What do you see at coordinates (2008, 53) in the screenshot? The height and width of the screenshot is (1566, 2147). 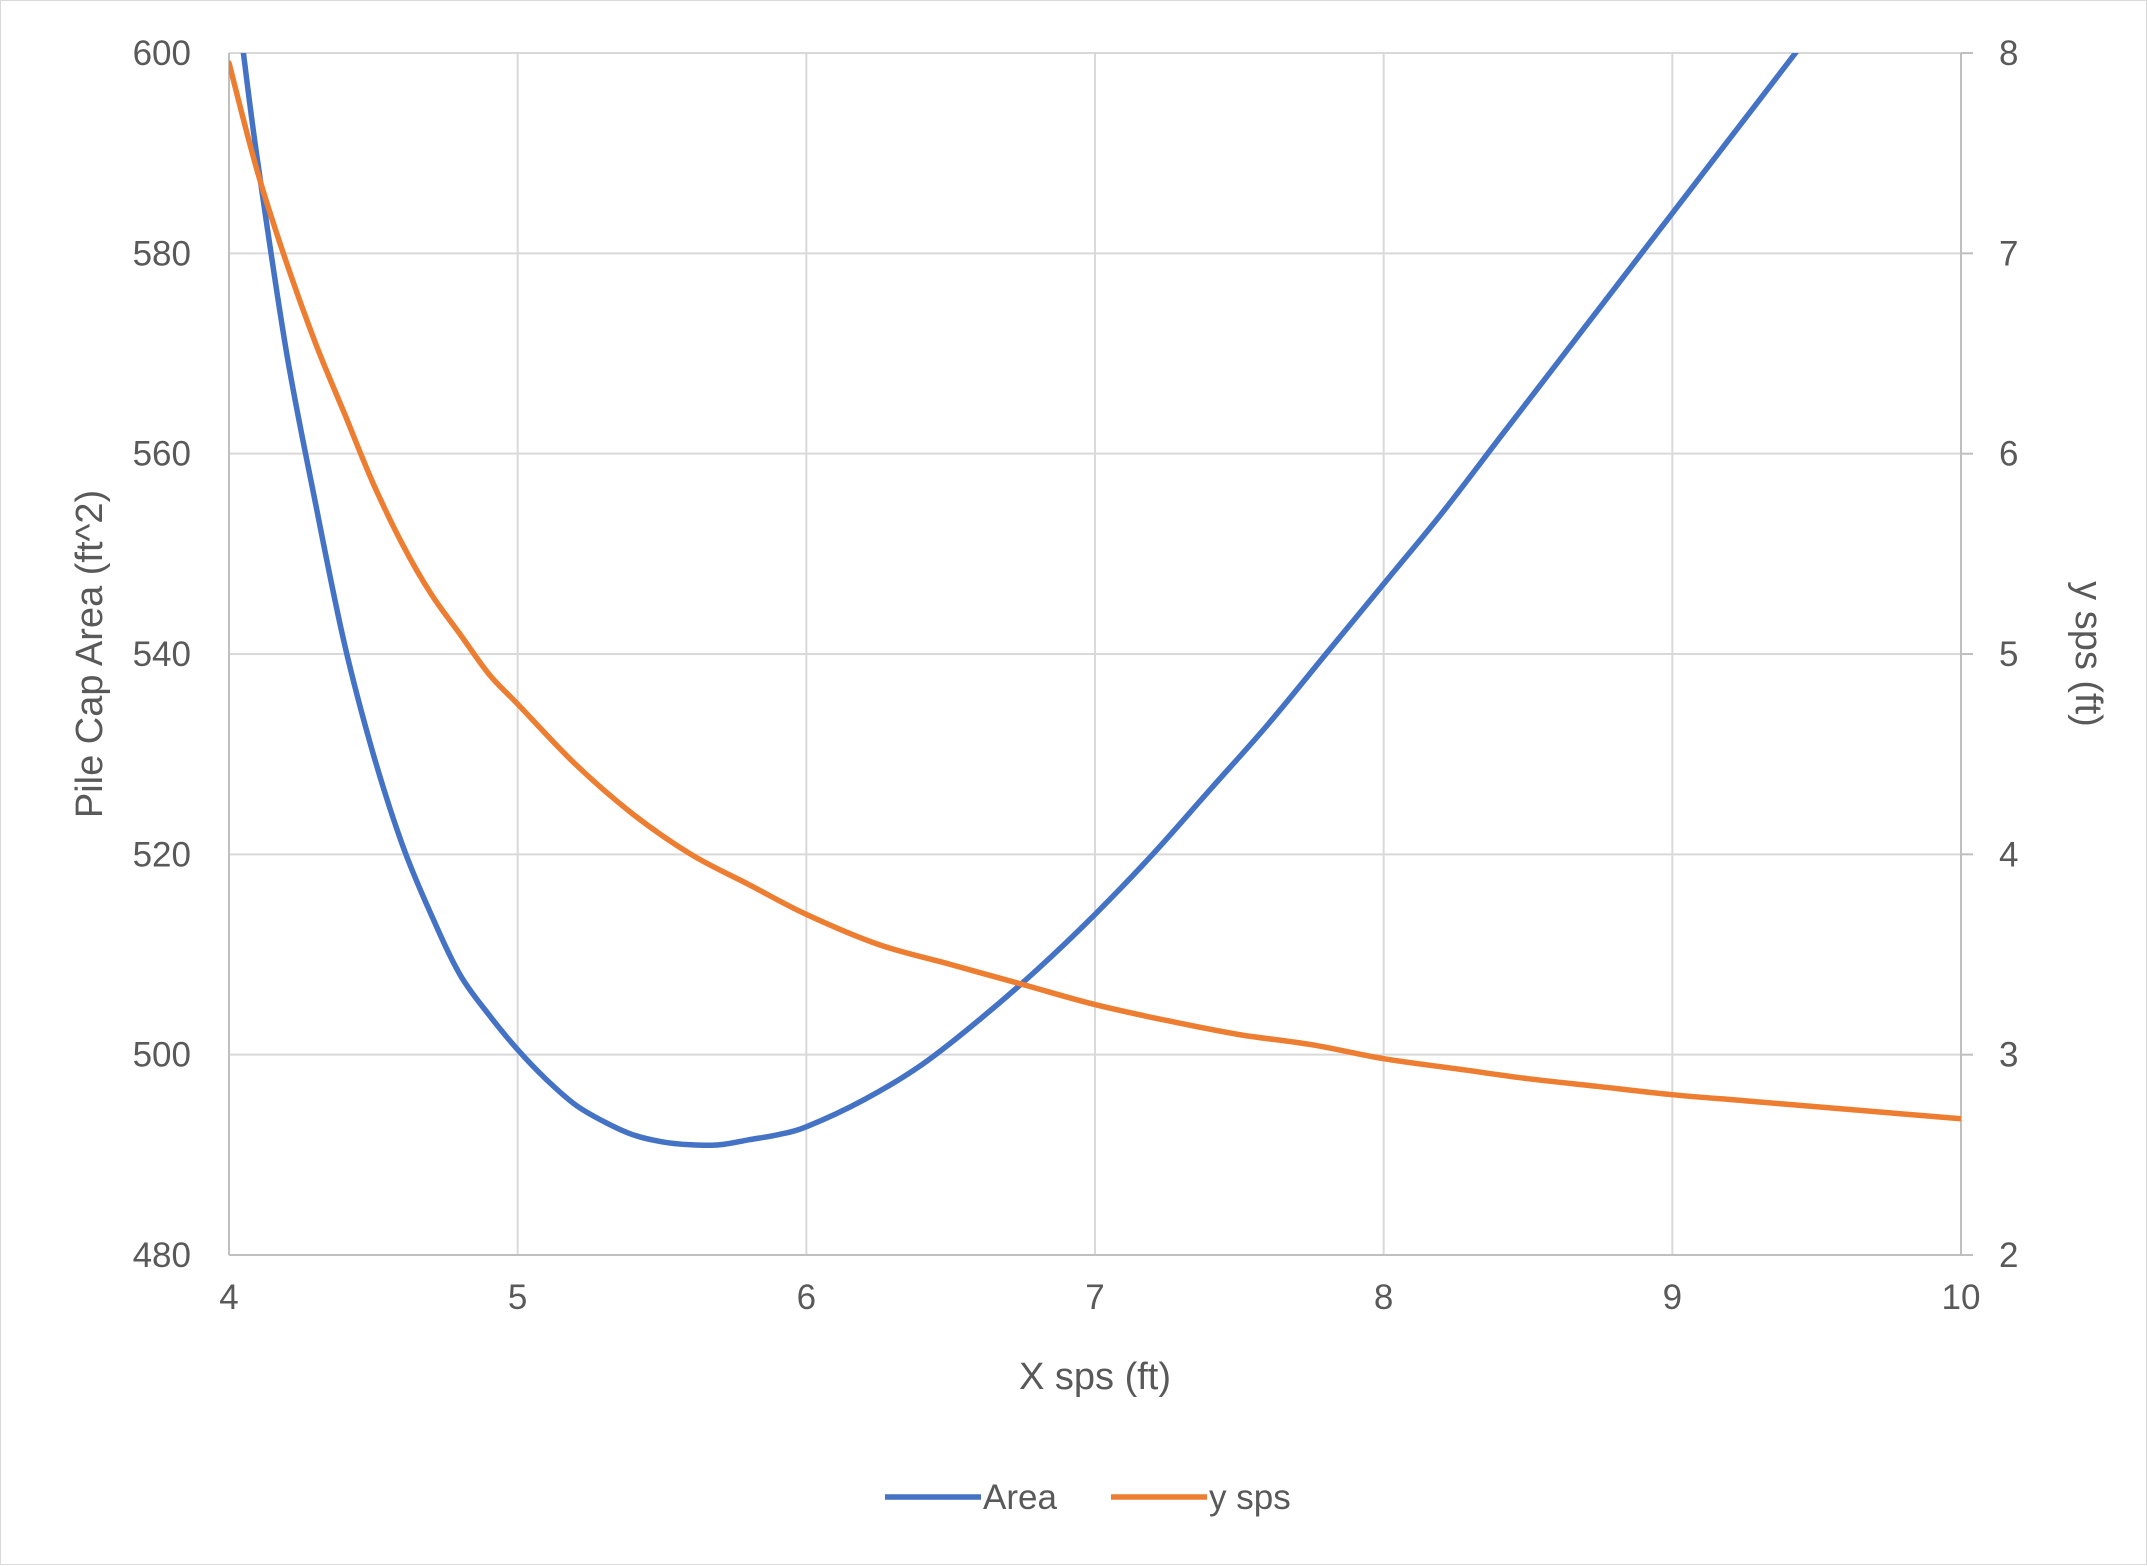 I see `y2-tick-label: 8` at bounding box center [2008, 53].